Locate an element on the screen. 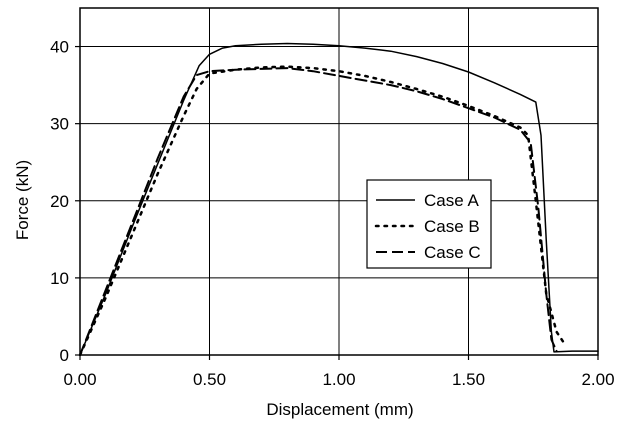  y-axis-ticks: 0 10 20 30 40 is located at coordinates (65, 201).